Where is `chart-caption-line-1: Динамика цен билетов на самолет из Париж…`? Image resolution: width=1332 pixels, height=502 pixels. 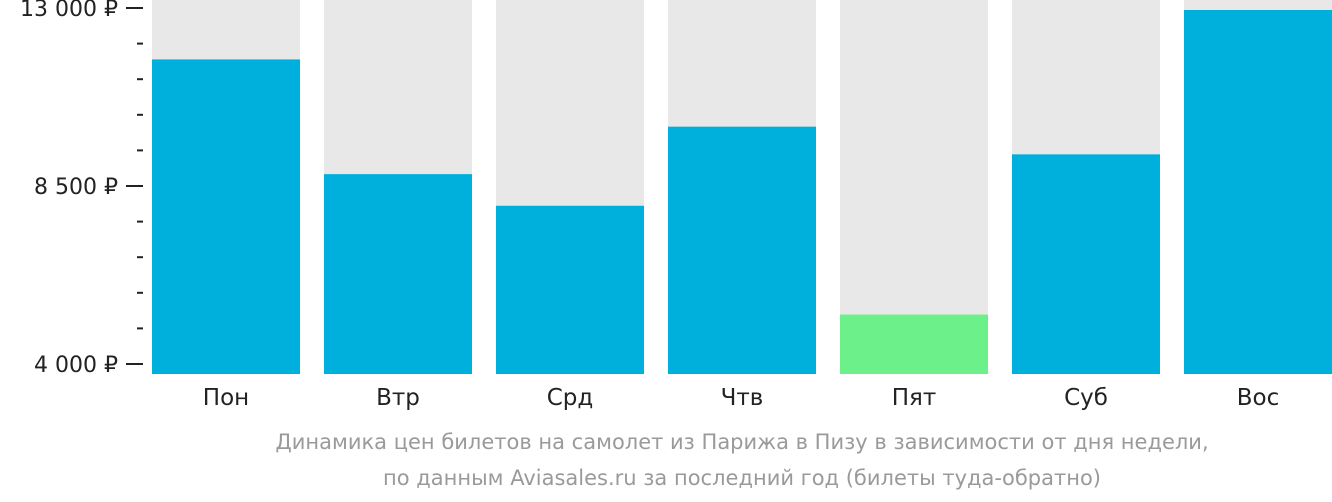
chart-caption-line-1: Динамика цен билетов на самолет из Париж… is located at coordinates (742, 442).